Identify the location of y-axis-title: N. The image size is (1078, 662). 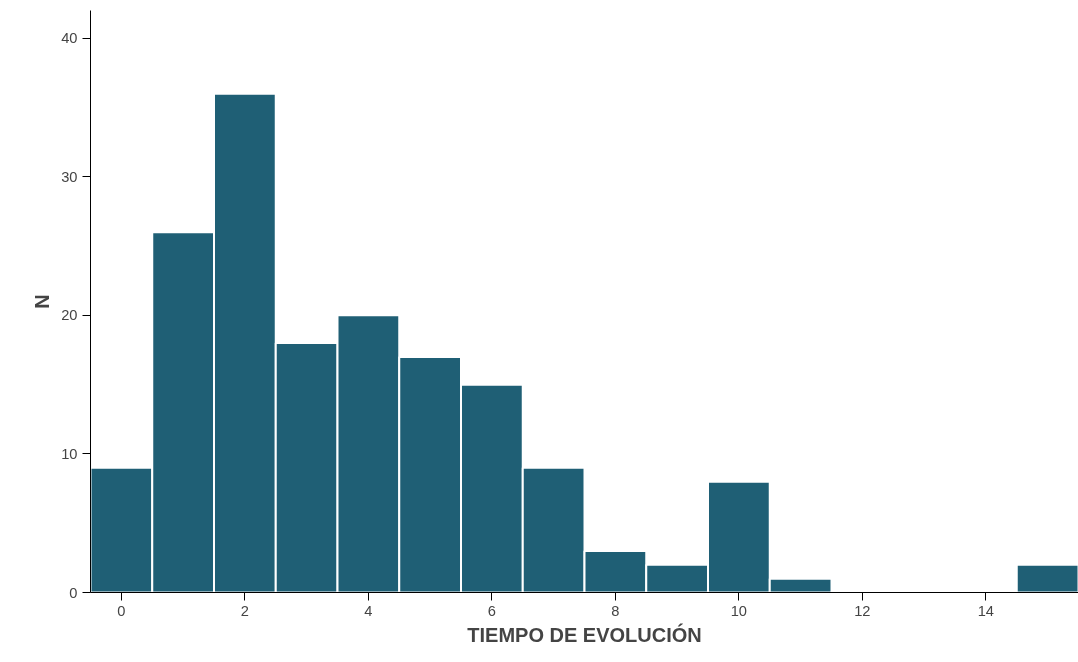
(42, 301).